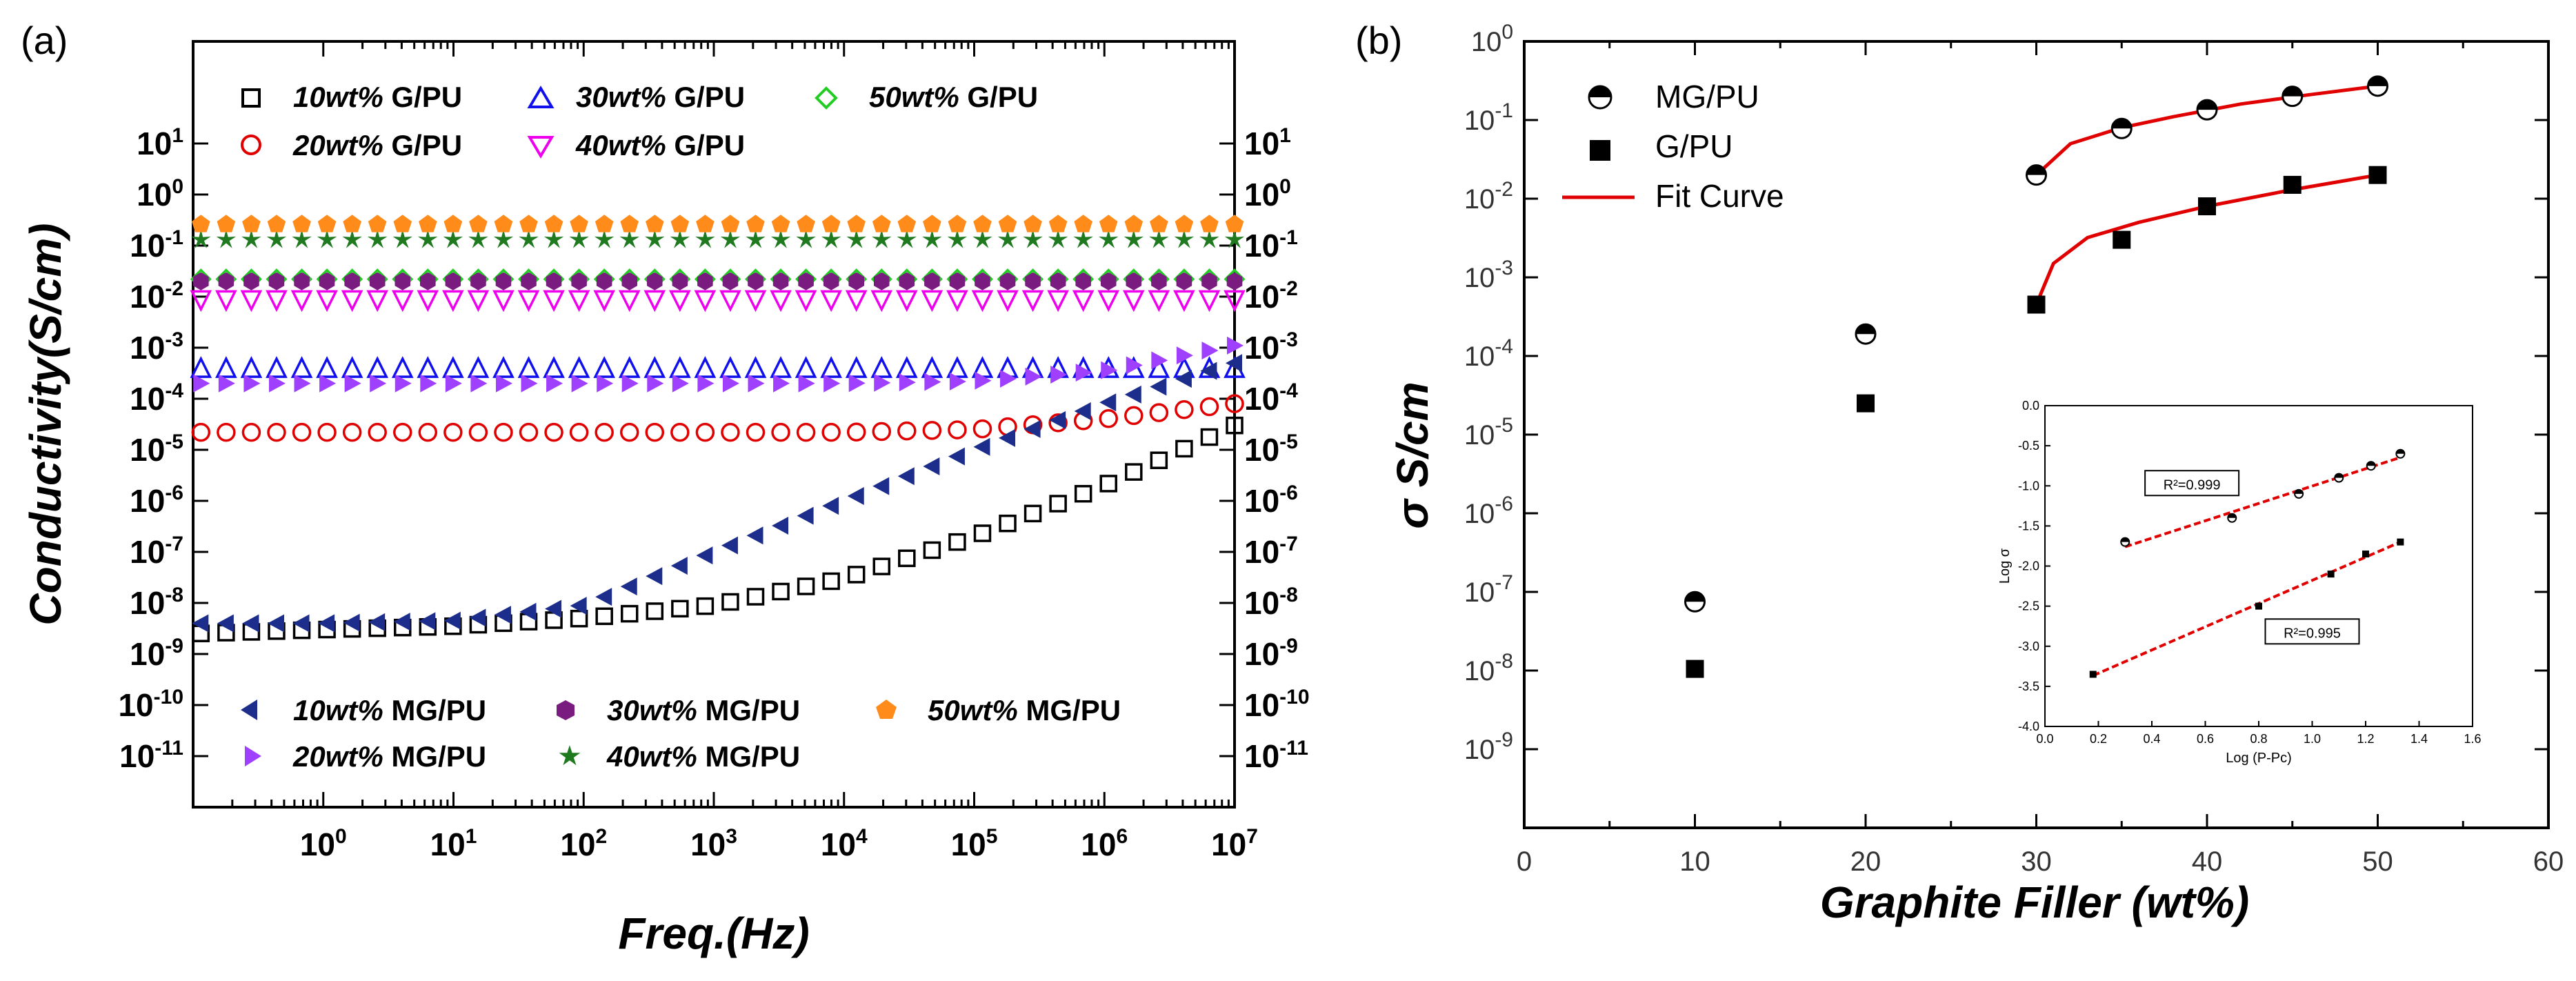 The width and height of the screenshot is (2576, 981). Describe the element at coordinates (2192, 485) in the screenshot. I see `annotation-text: R²=0.999` at that location.